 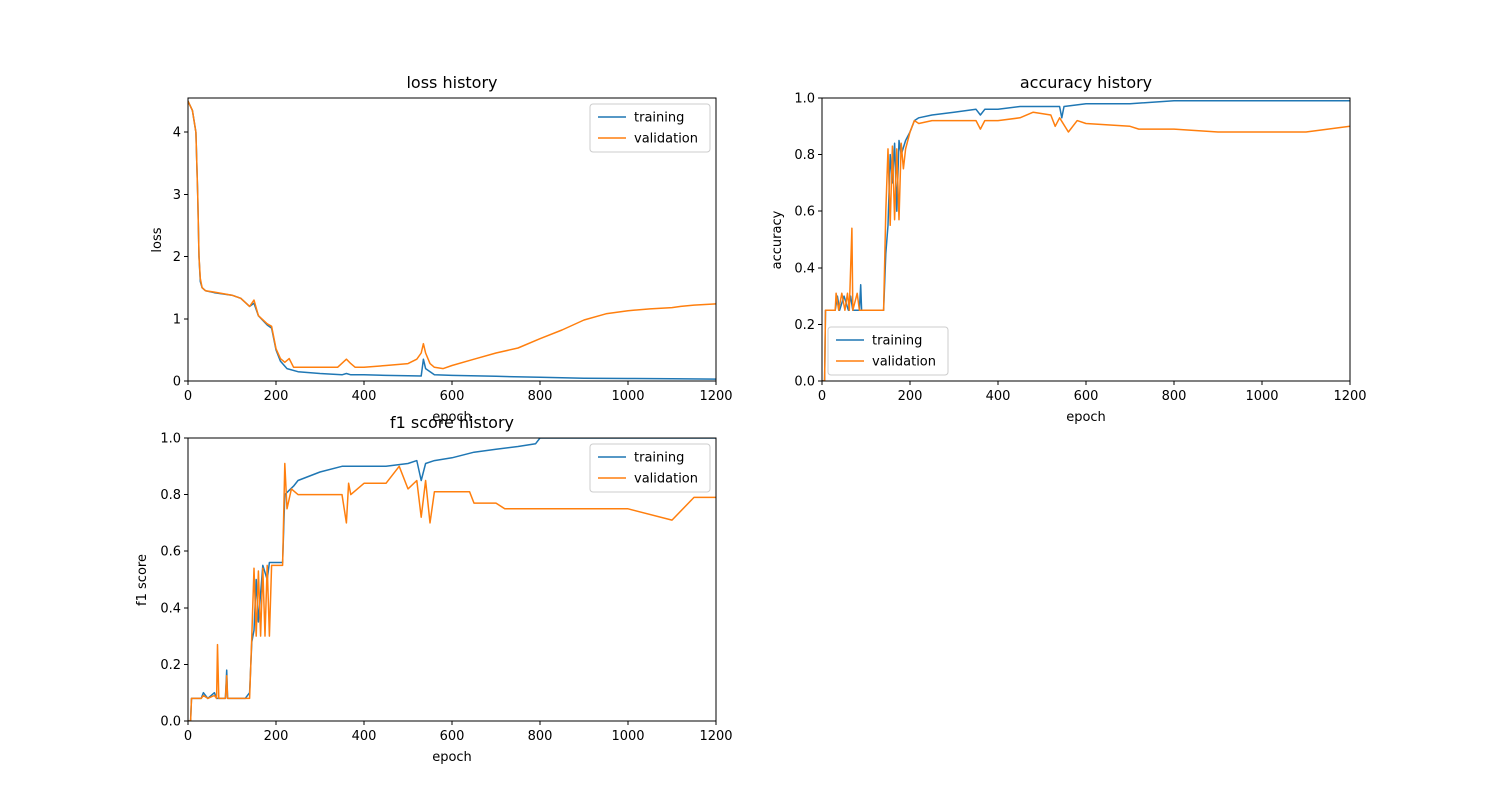 I want to click on loss-chart-title: loss history, so click(x=451, y=82).